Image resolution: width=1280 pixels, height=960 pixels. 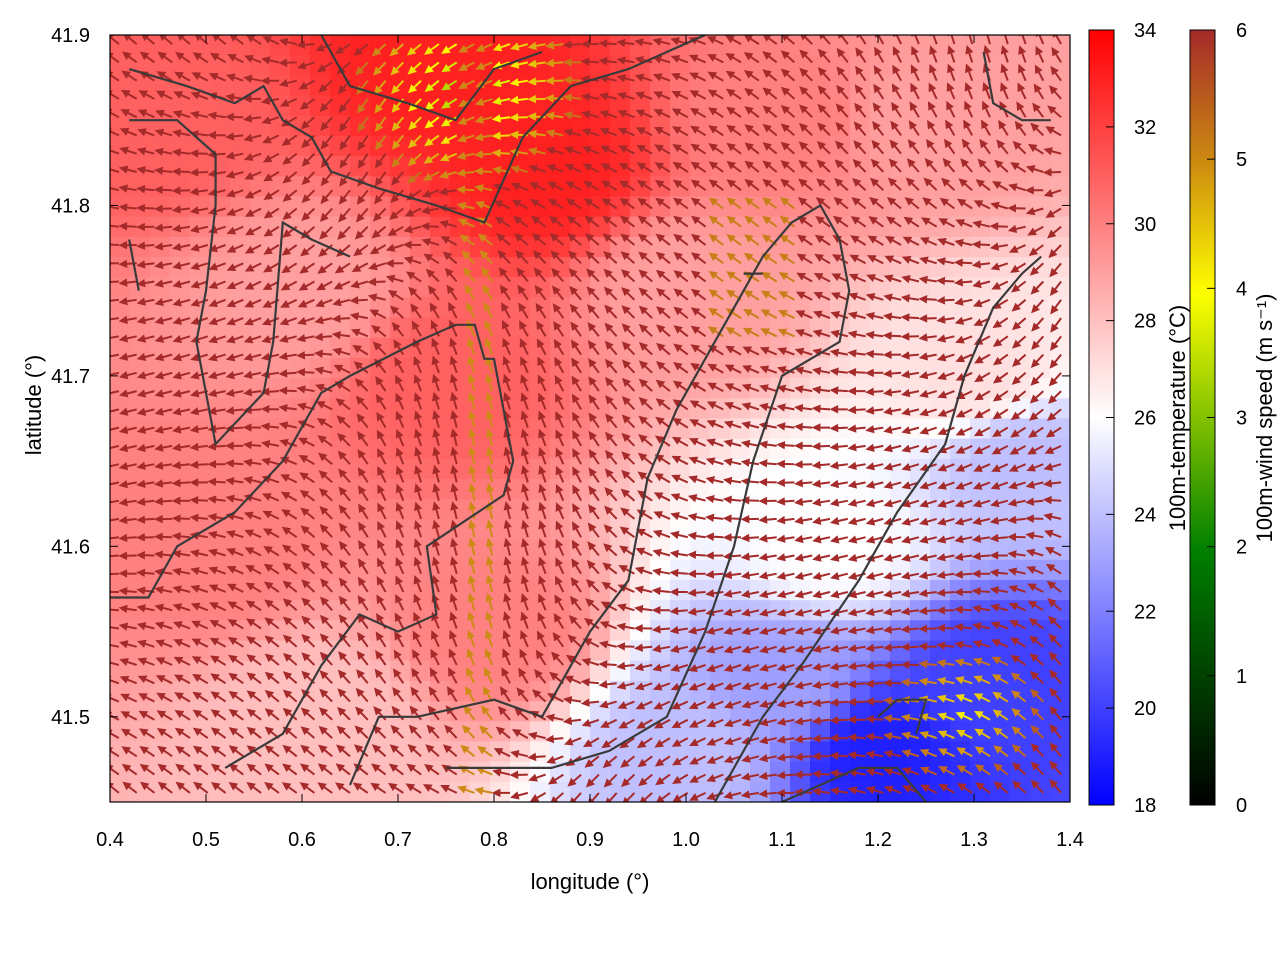 I want to click on colorbar-tick-label: 0, so click(x=1241, y=806).